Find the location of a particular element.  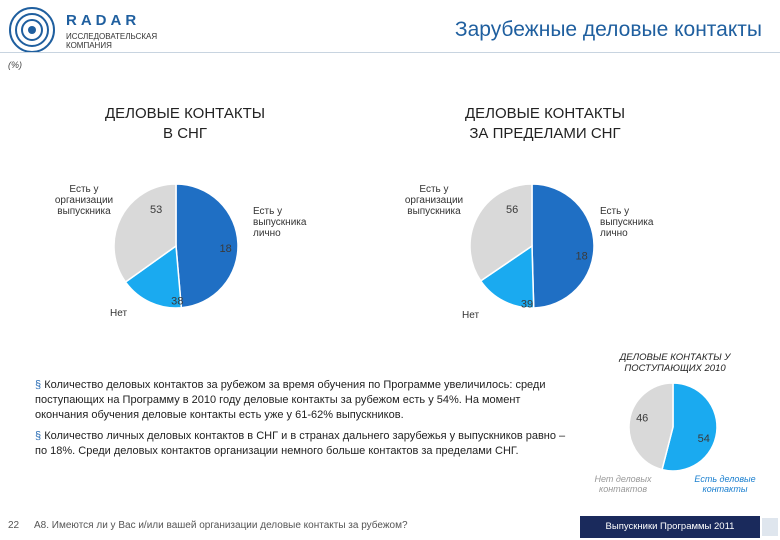

chart1-value-label-1: 53 is located at coordinates (156, 210).